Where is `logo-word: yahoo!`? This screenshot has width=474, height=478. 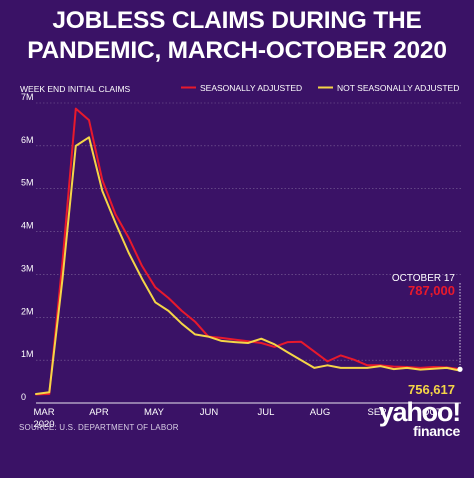
logo-word: yahoo! is located at coordinates (420, 412).